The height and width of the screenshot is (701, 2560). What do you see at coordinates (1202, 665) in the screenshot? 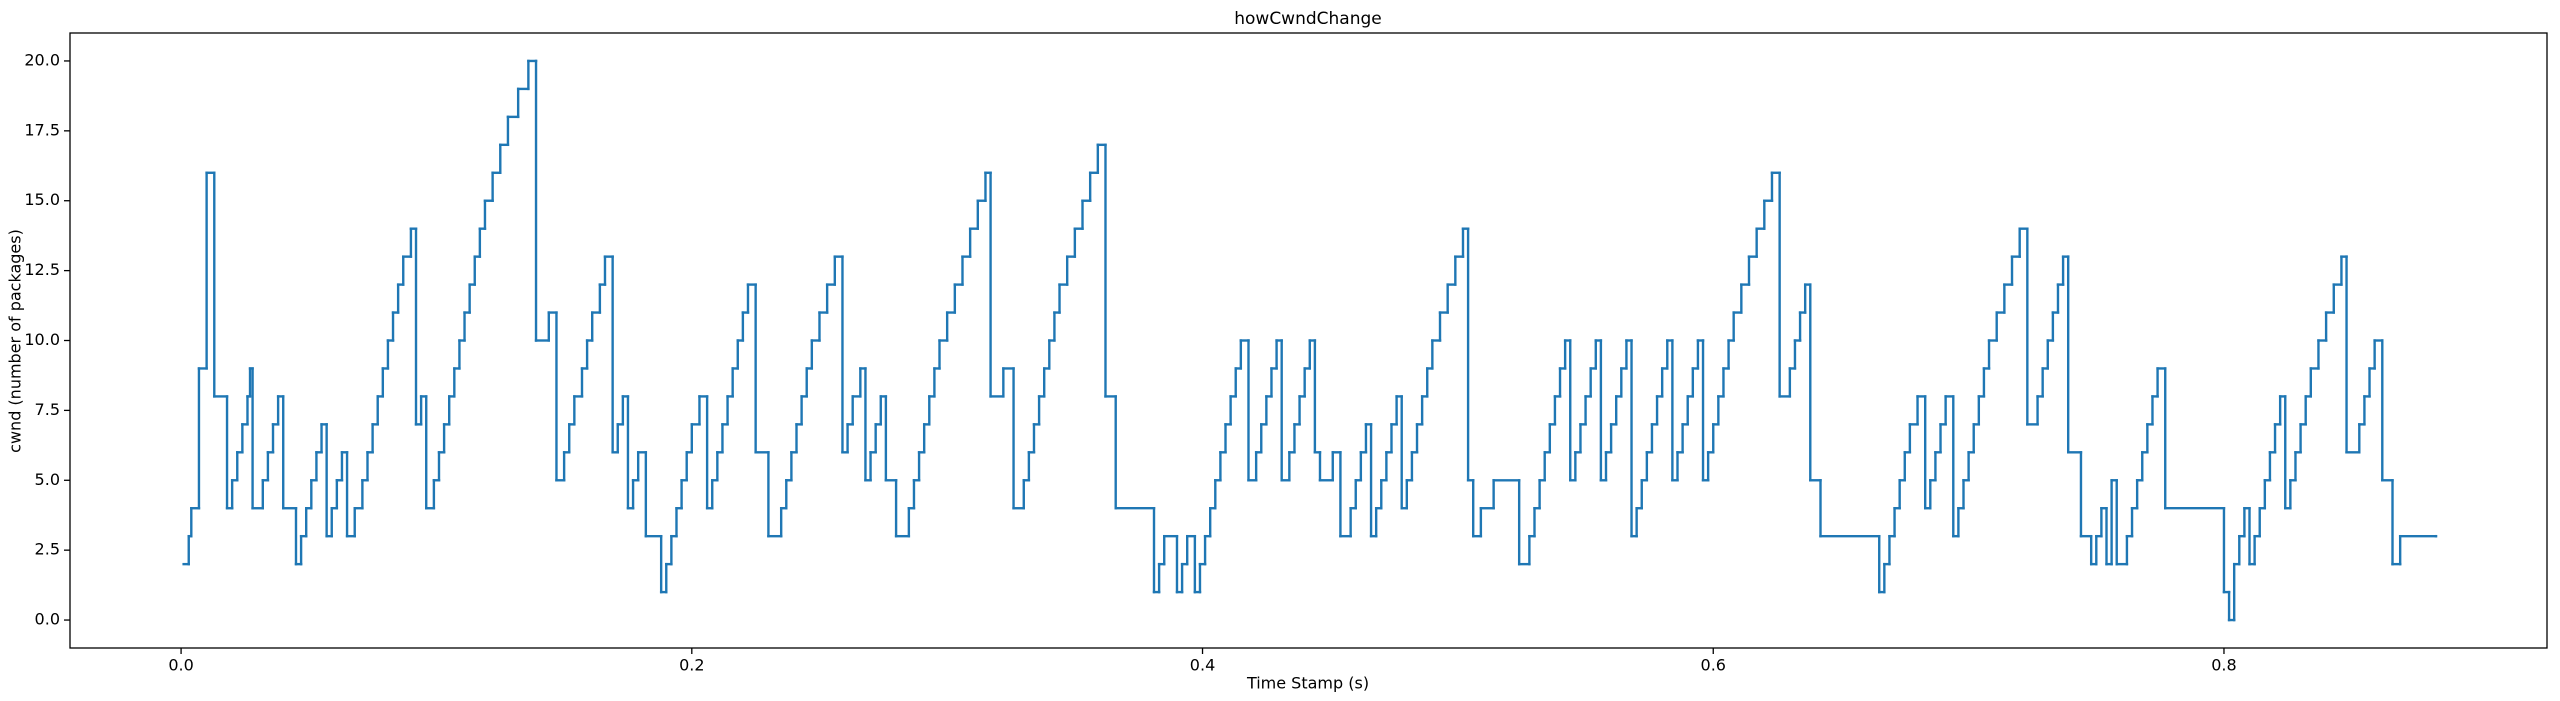
I see `x-tick-label: 0.4` at bounding box center [1202, 665].